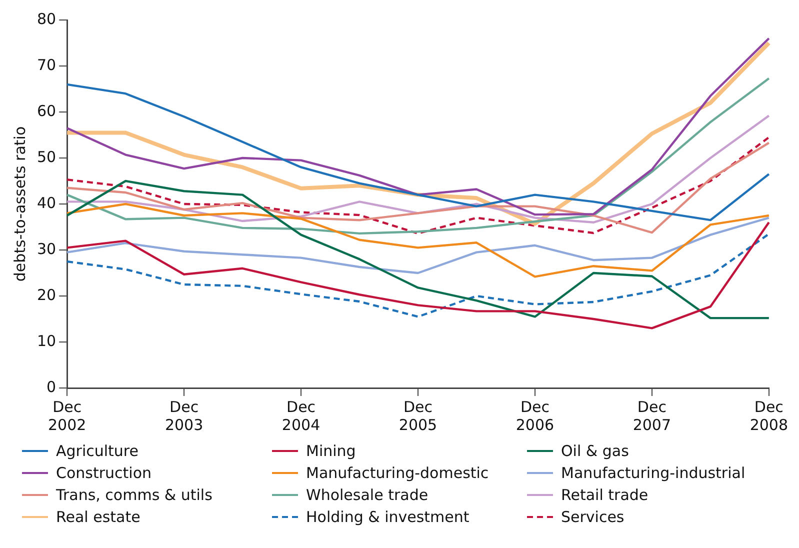  I want to click on legend-label: Mining, so click(331, 451).